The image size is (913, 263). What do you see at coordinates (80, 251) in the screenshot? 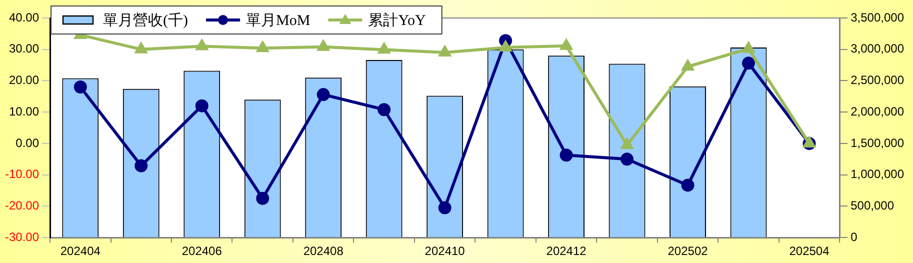
I see `x-tick-label: 202404` at bounding box center [80, 251].